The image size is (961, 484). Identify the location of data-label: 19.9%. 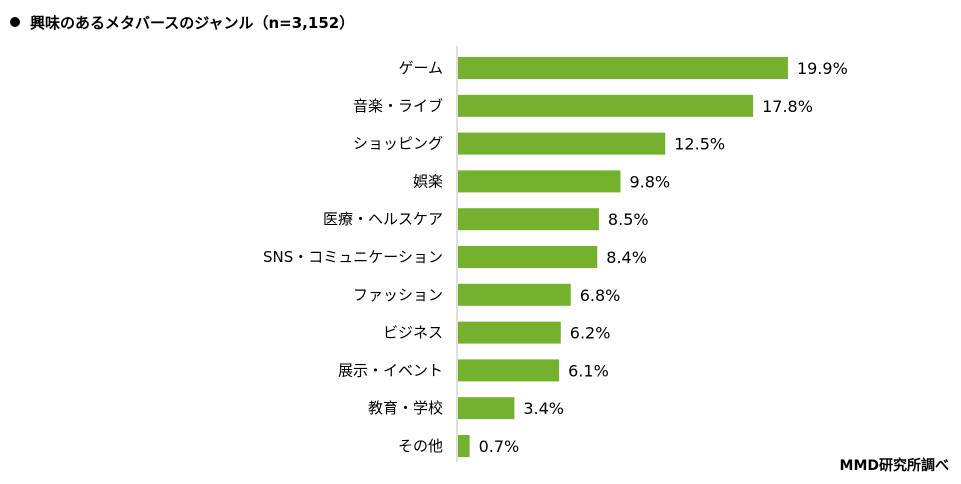
(822, 68).